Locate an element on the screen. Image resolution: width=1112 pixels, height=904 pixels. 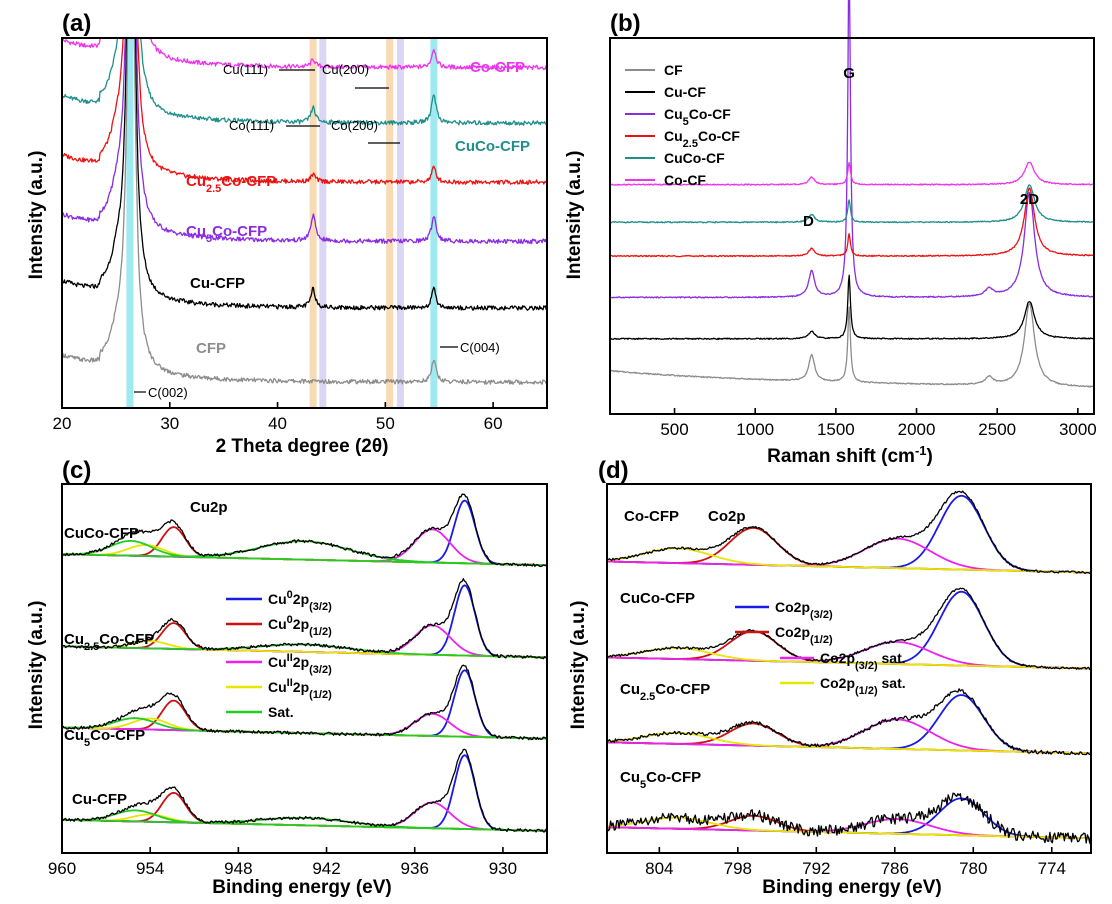
a-x-tick-label: 20 is located at coordinates (62, 423).